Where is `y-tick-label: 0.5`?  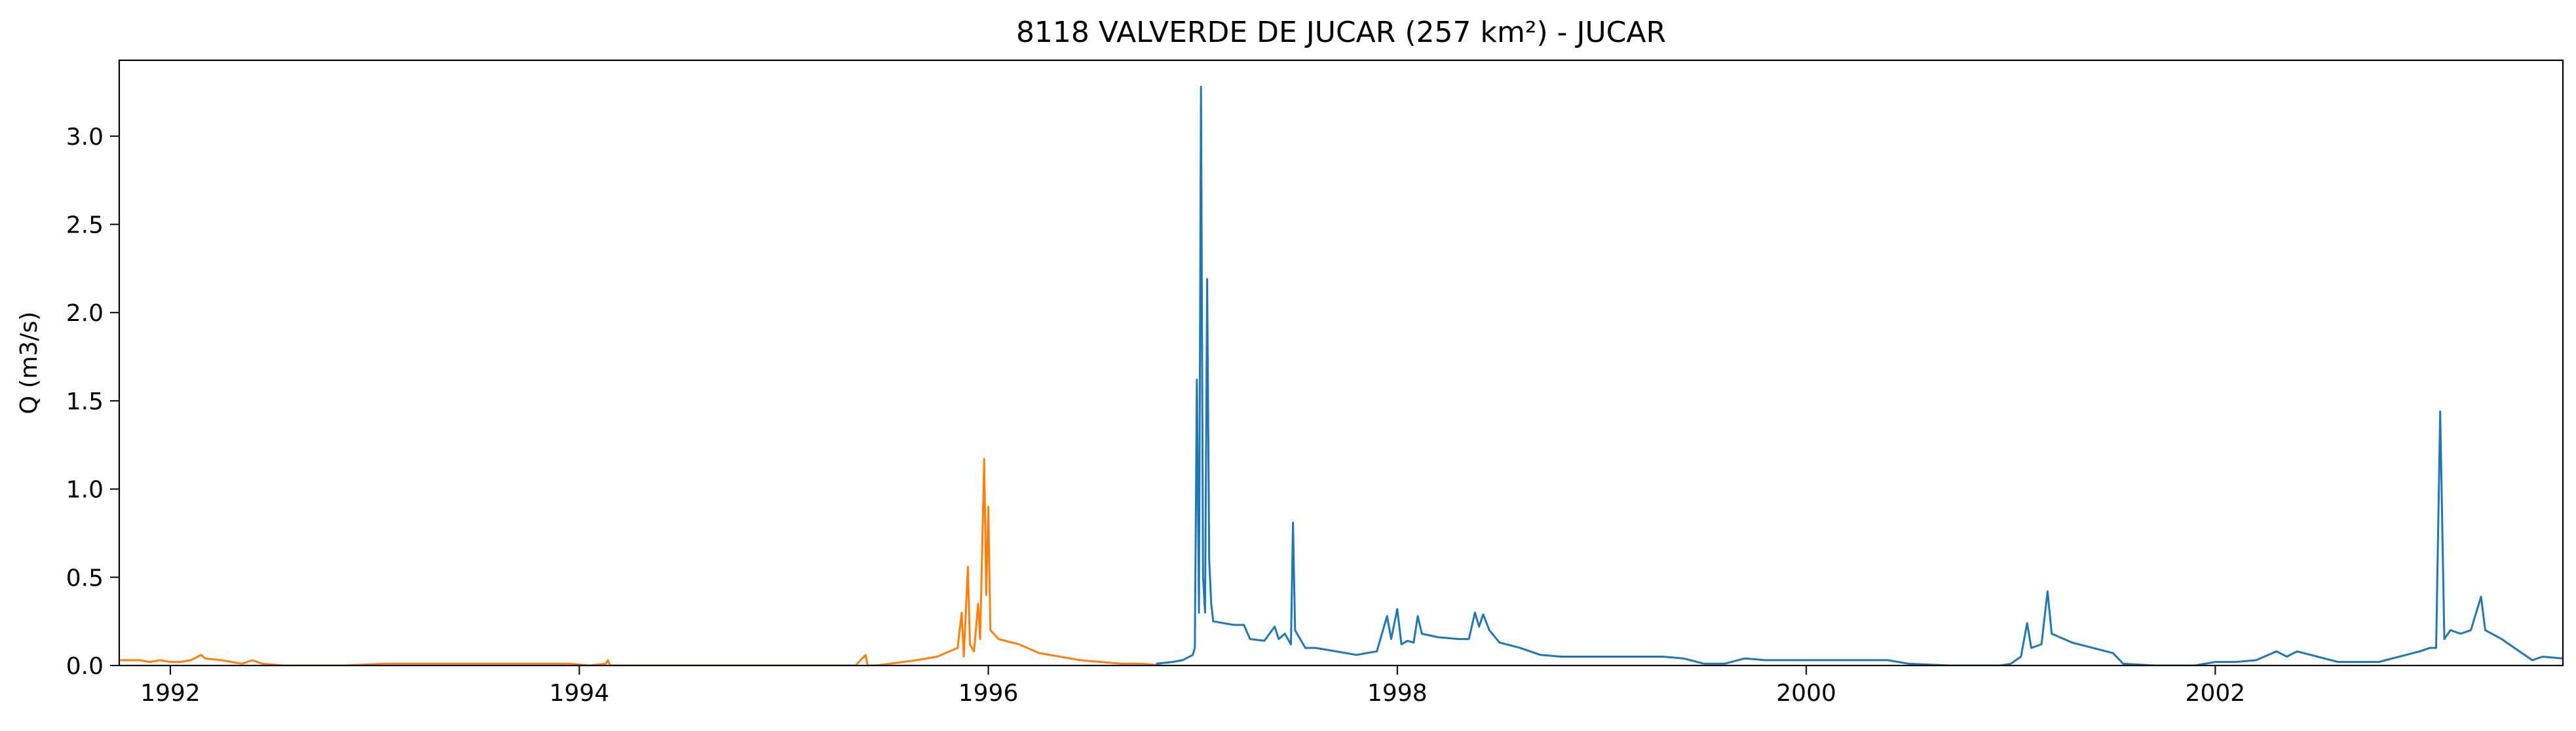
y-tick-label: 0.5 is located at coordinates (85, 578).